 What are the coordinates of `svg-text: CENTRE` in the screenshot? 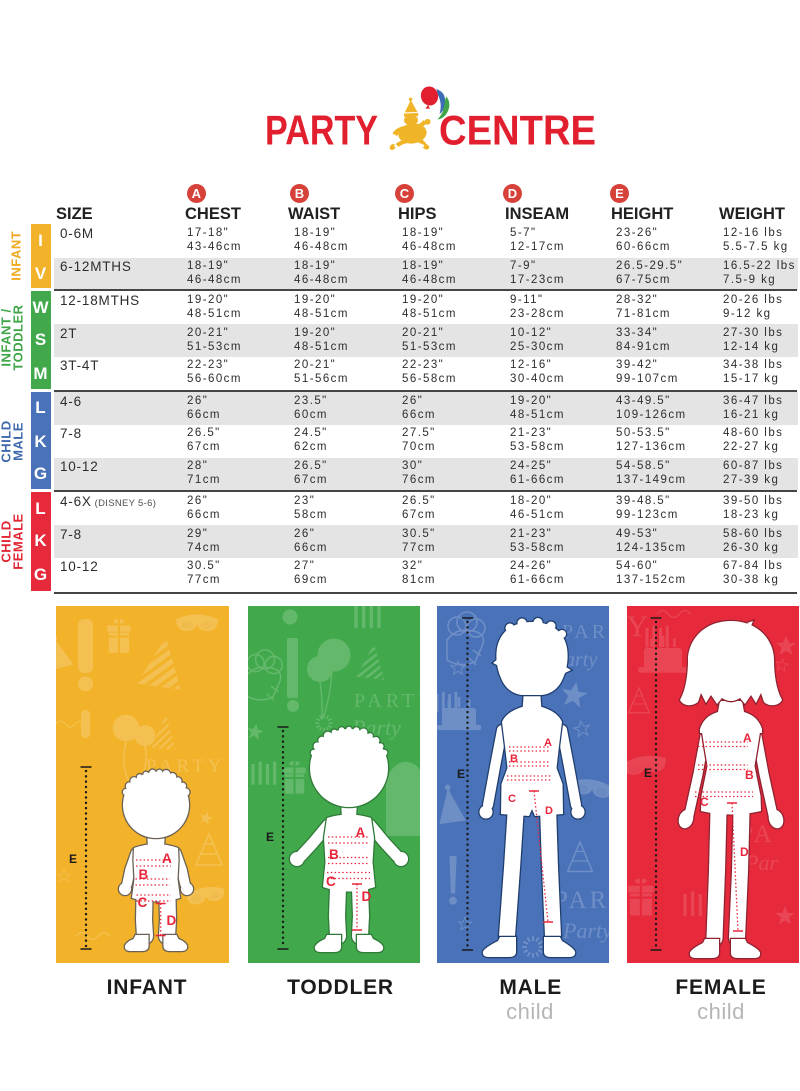 It's located at (517, 130).